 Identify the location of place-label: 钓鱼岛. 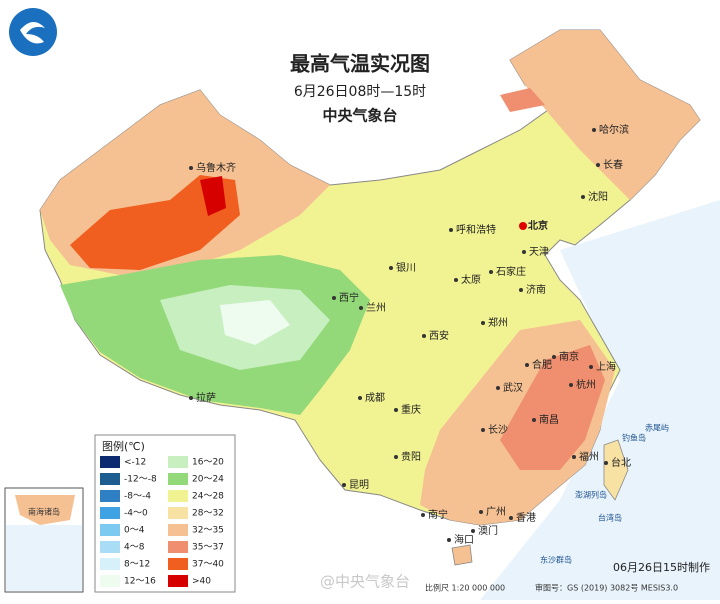
(634, 438).